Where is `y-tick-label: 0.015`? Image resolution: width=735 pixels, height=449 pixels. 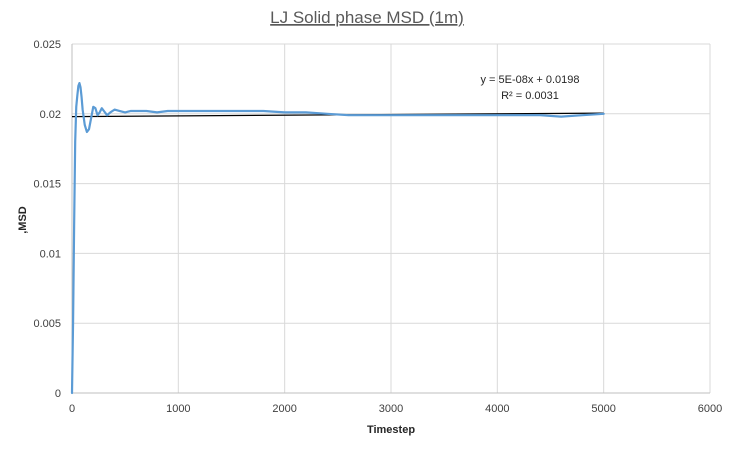 y-tick-label: 0.015 is located at coordinates (47, 185).